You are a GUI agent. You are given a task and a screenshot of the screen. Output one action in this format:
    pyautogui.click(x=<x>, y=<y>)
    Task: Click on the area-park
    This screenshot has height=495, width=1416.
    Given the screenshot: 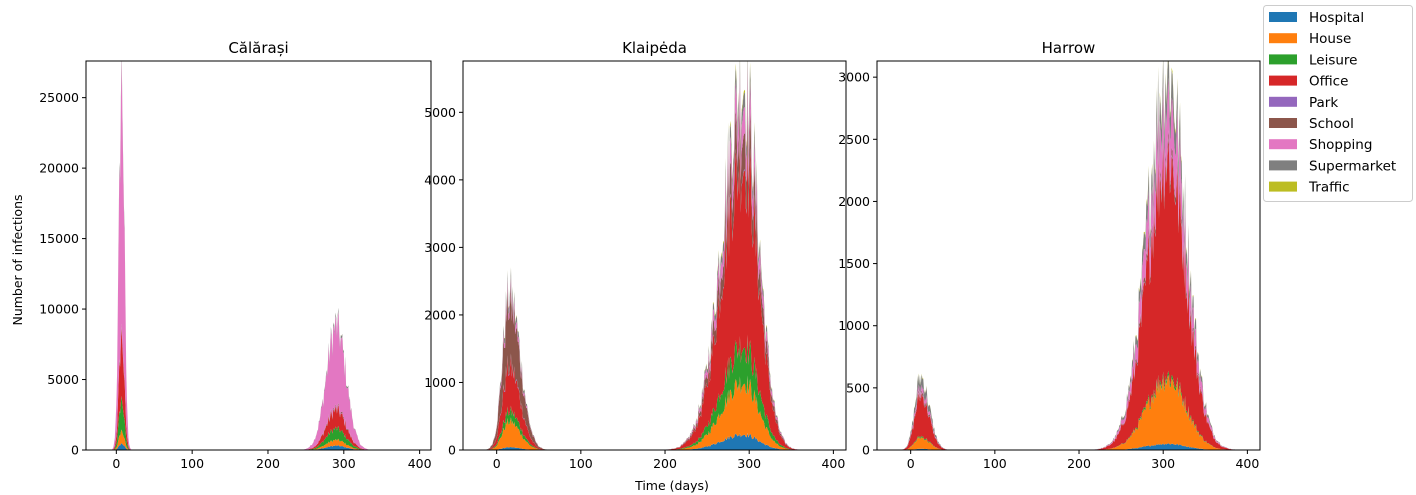 What is the action you would take?
    pyautogui.click(x=260, y=388)
    